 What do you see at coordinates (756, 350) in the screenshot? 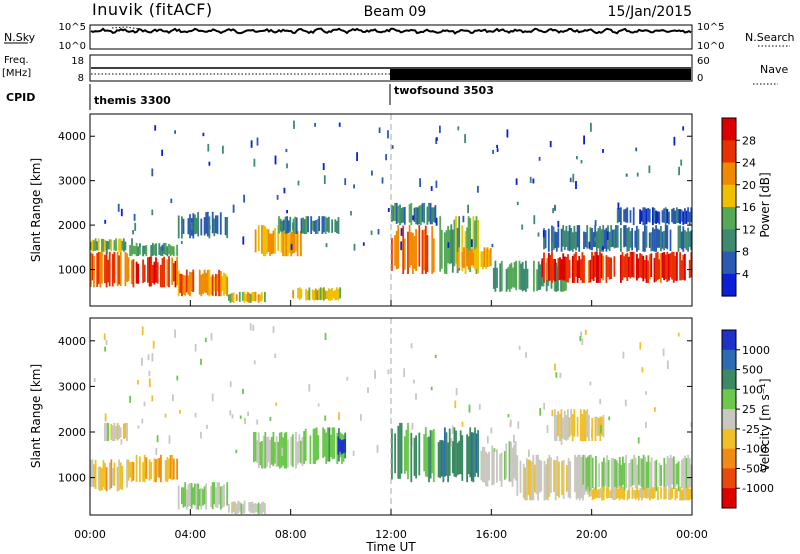
I see `colorbar-tick-label: 1000` at bounding box center [756, 350].